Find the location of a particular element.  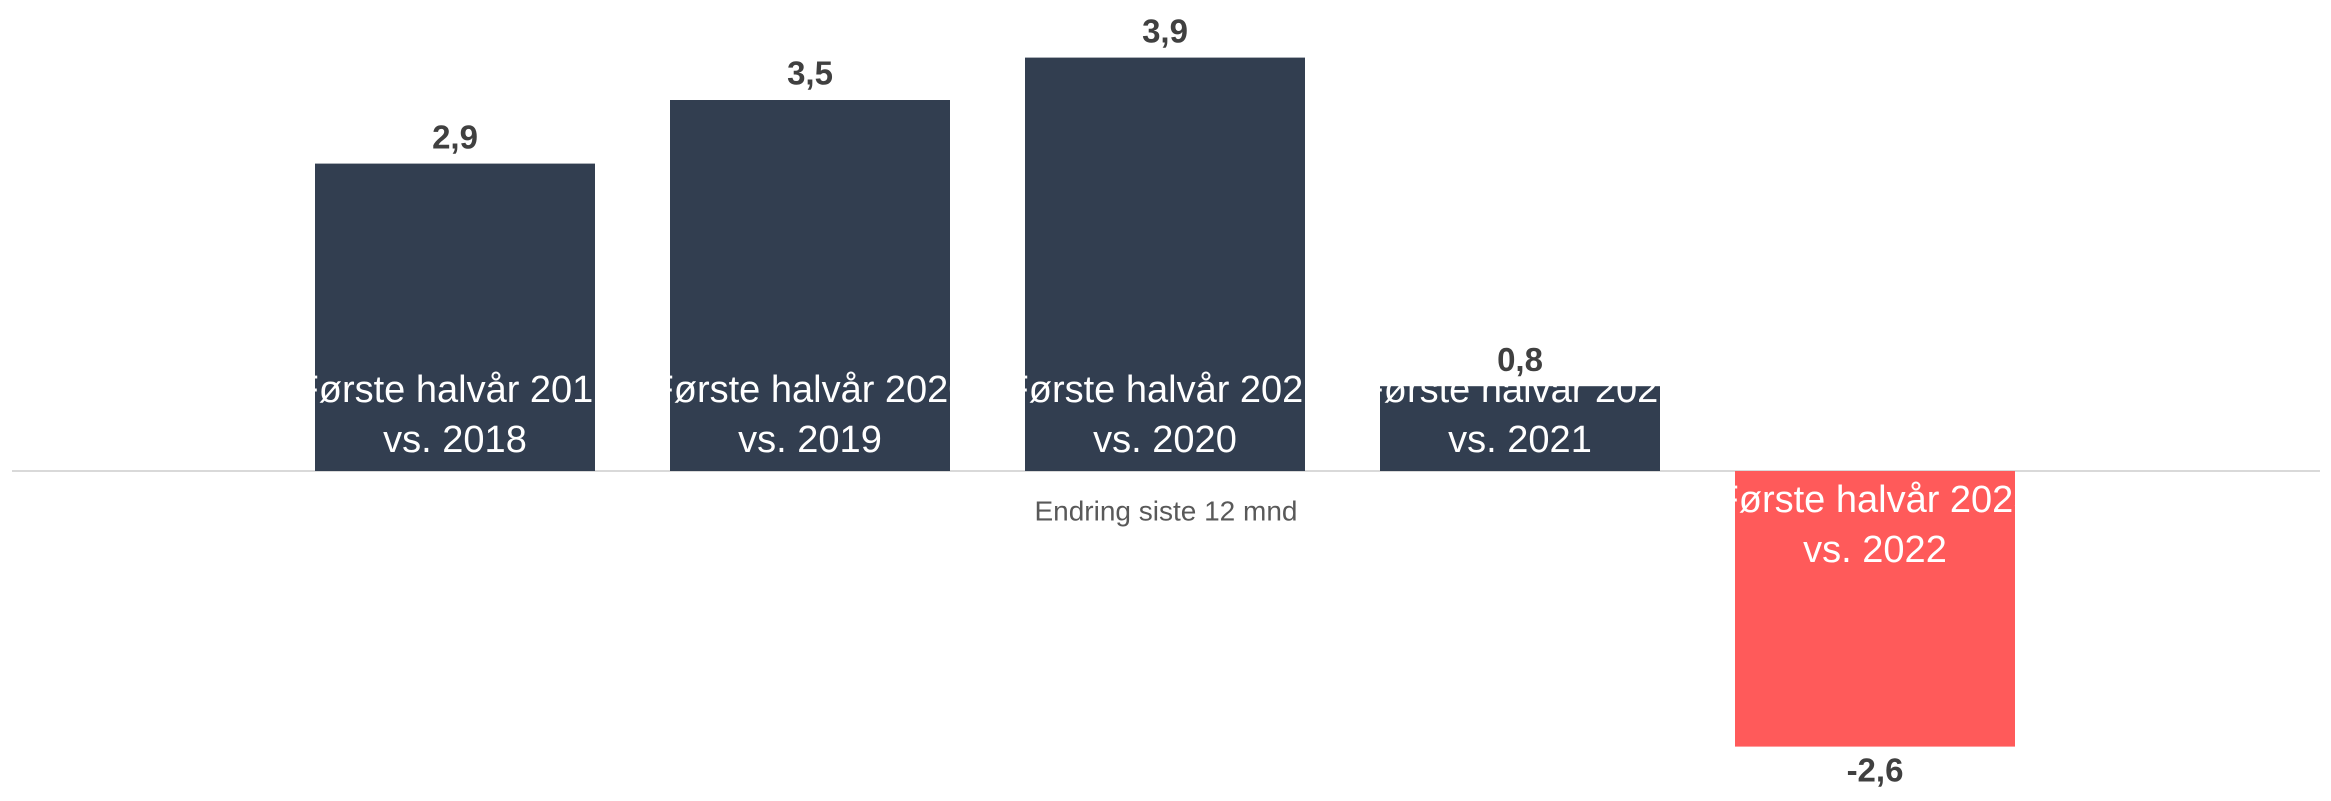

category-label: Første halvår 2023 vs. 2022 is located at coordinates (1875, 525).